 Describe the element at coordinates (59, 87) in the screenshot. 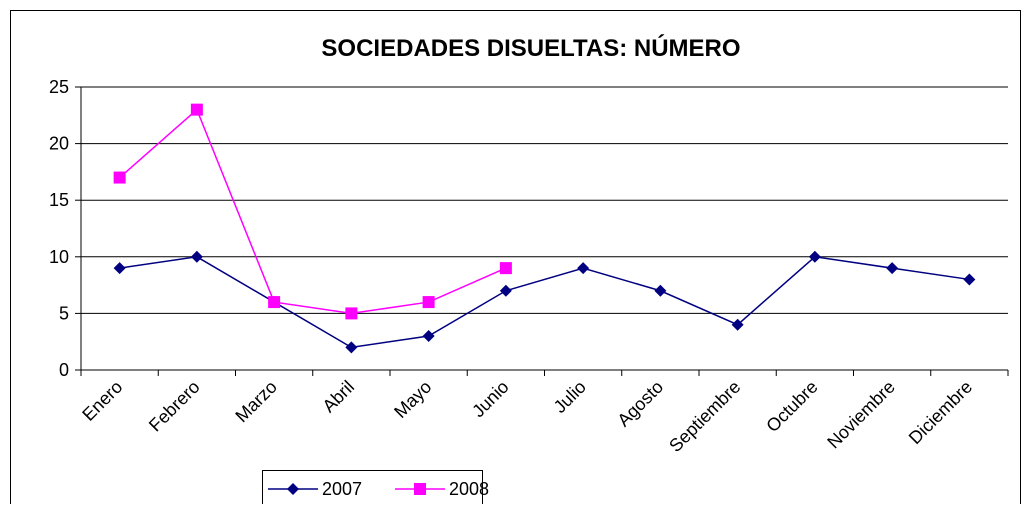

I see `y-tick-label: 25` at that location.